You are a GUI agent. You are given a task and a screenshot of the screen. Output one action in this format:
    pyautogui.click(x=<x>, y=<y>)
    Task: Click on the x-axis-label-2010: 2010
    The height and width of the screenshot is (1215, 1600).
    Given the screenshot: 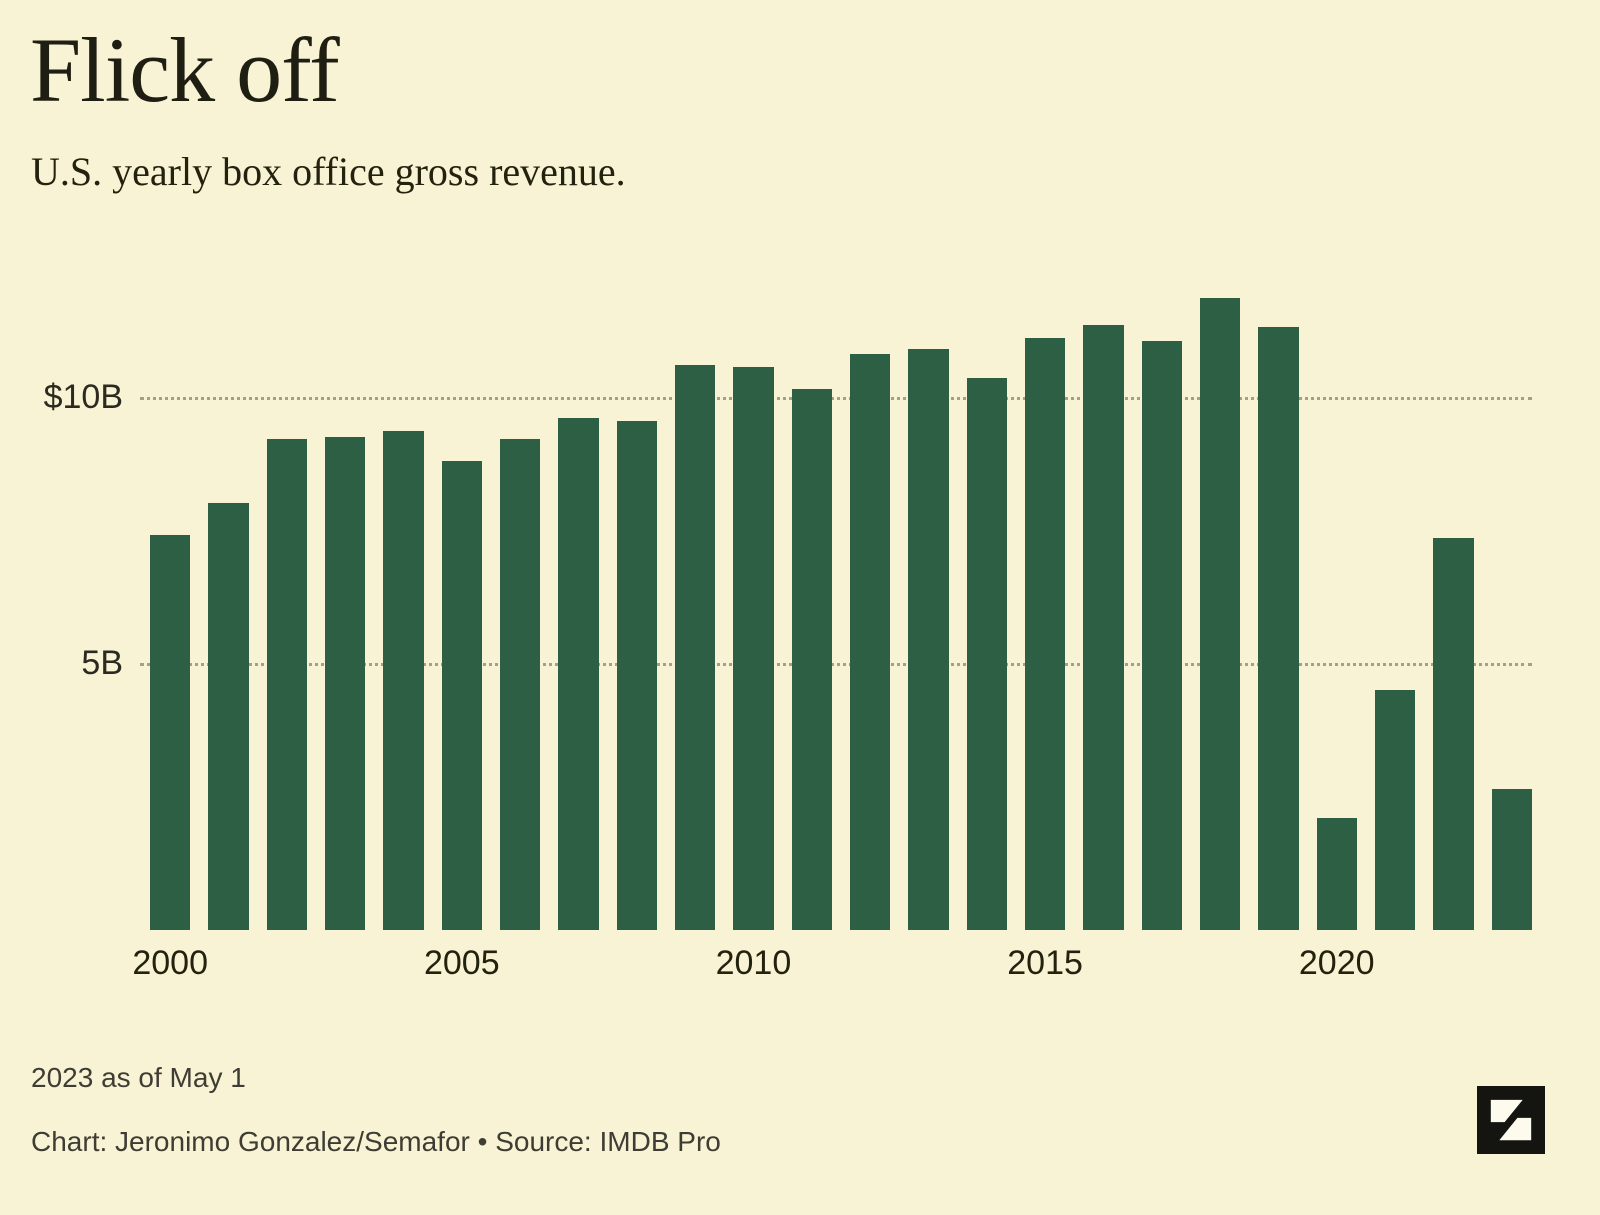 What is the action you would take?
    pyautogui.click(x=753, y=963)
    